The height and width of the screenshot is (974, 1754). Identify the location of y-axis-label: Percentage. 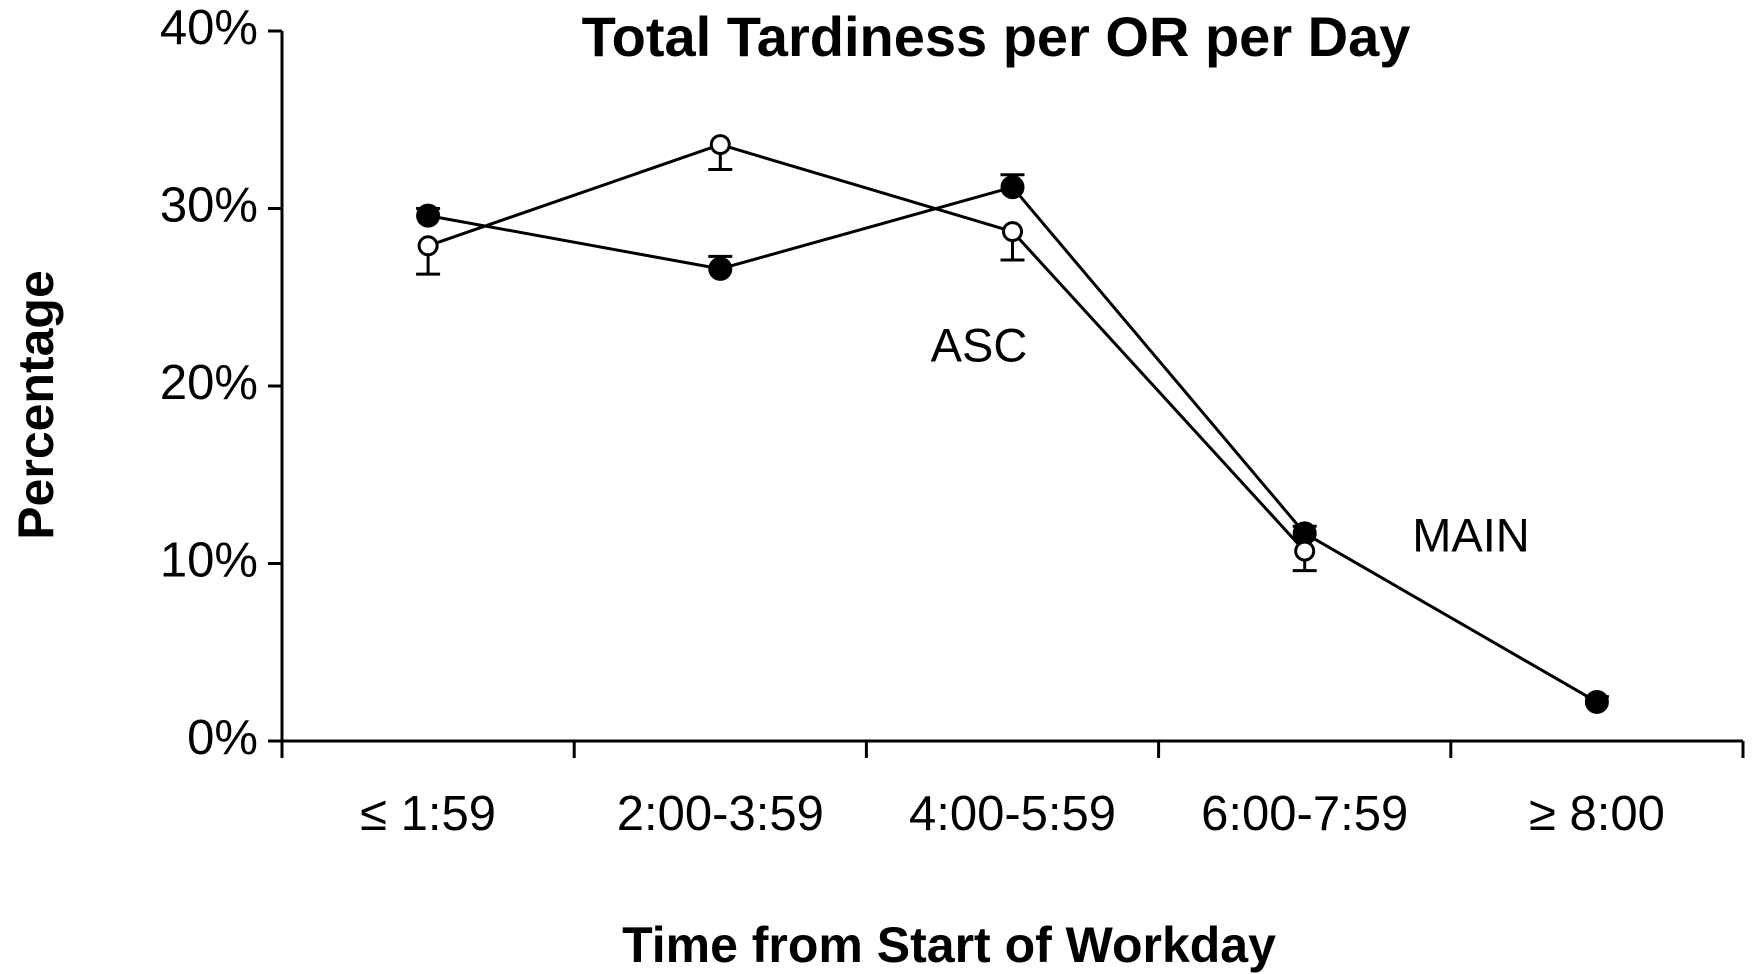
(36, 405).